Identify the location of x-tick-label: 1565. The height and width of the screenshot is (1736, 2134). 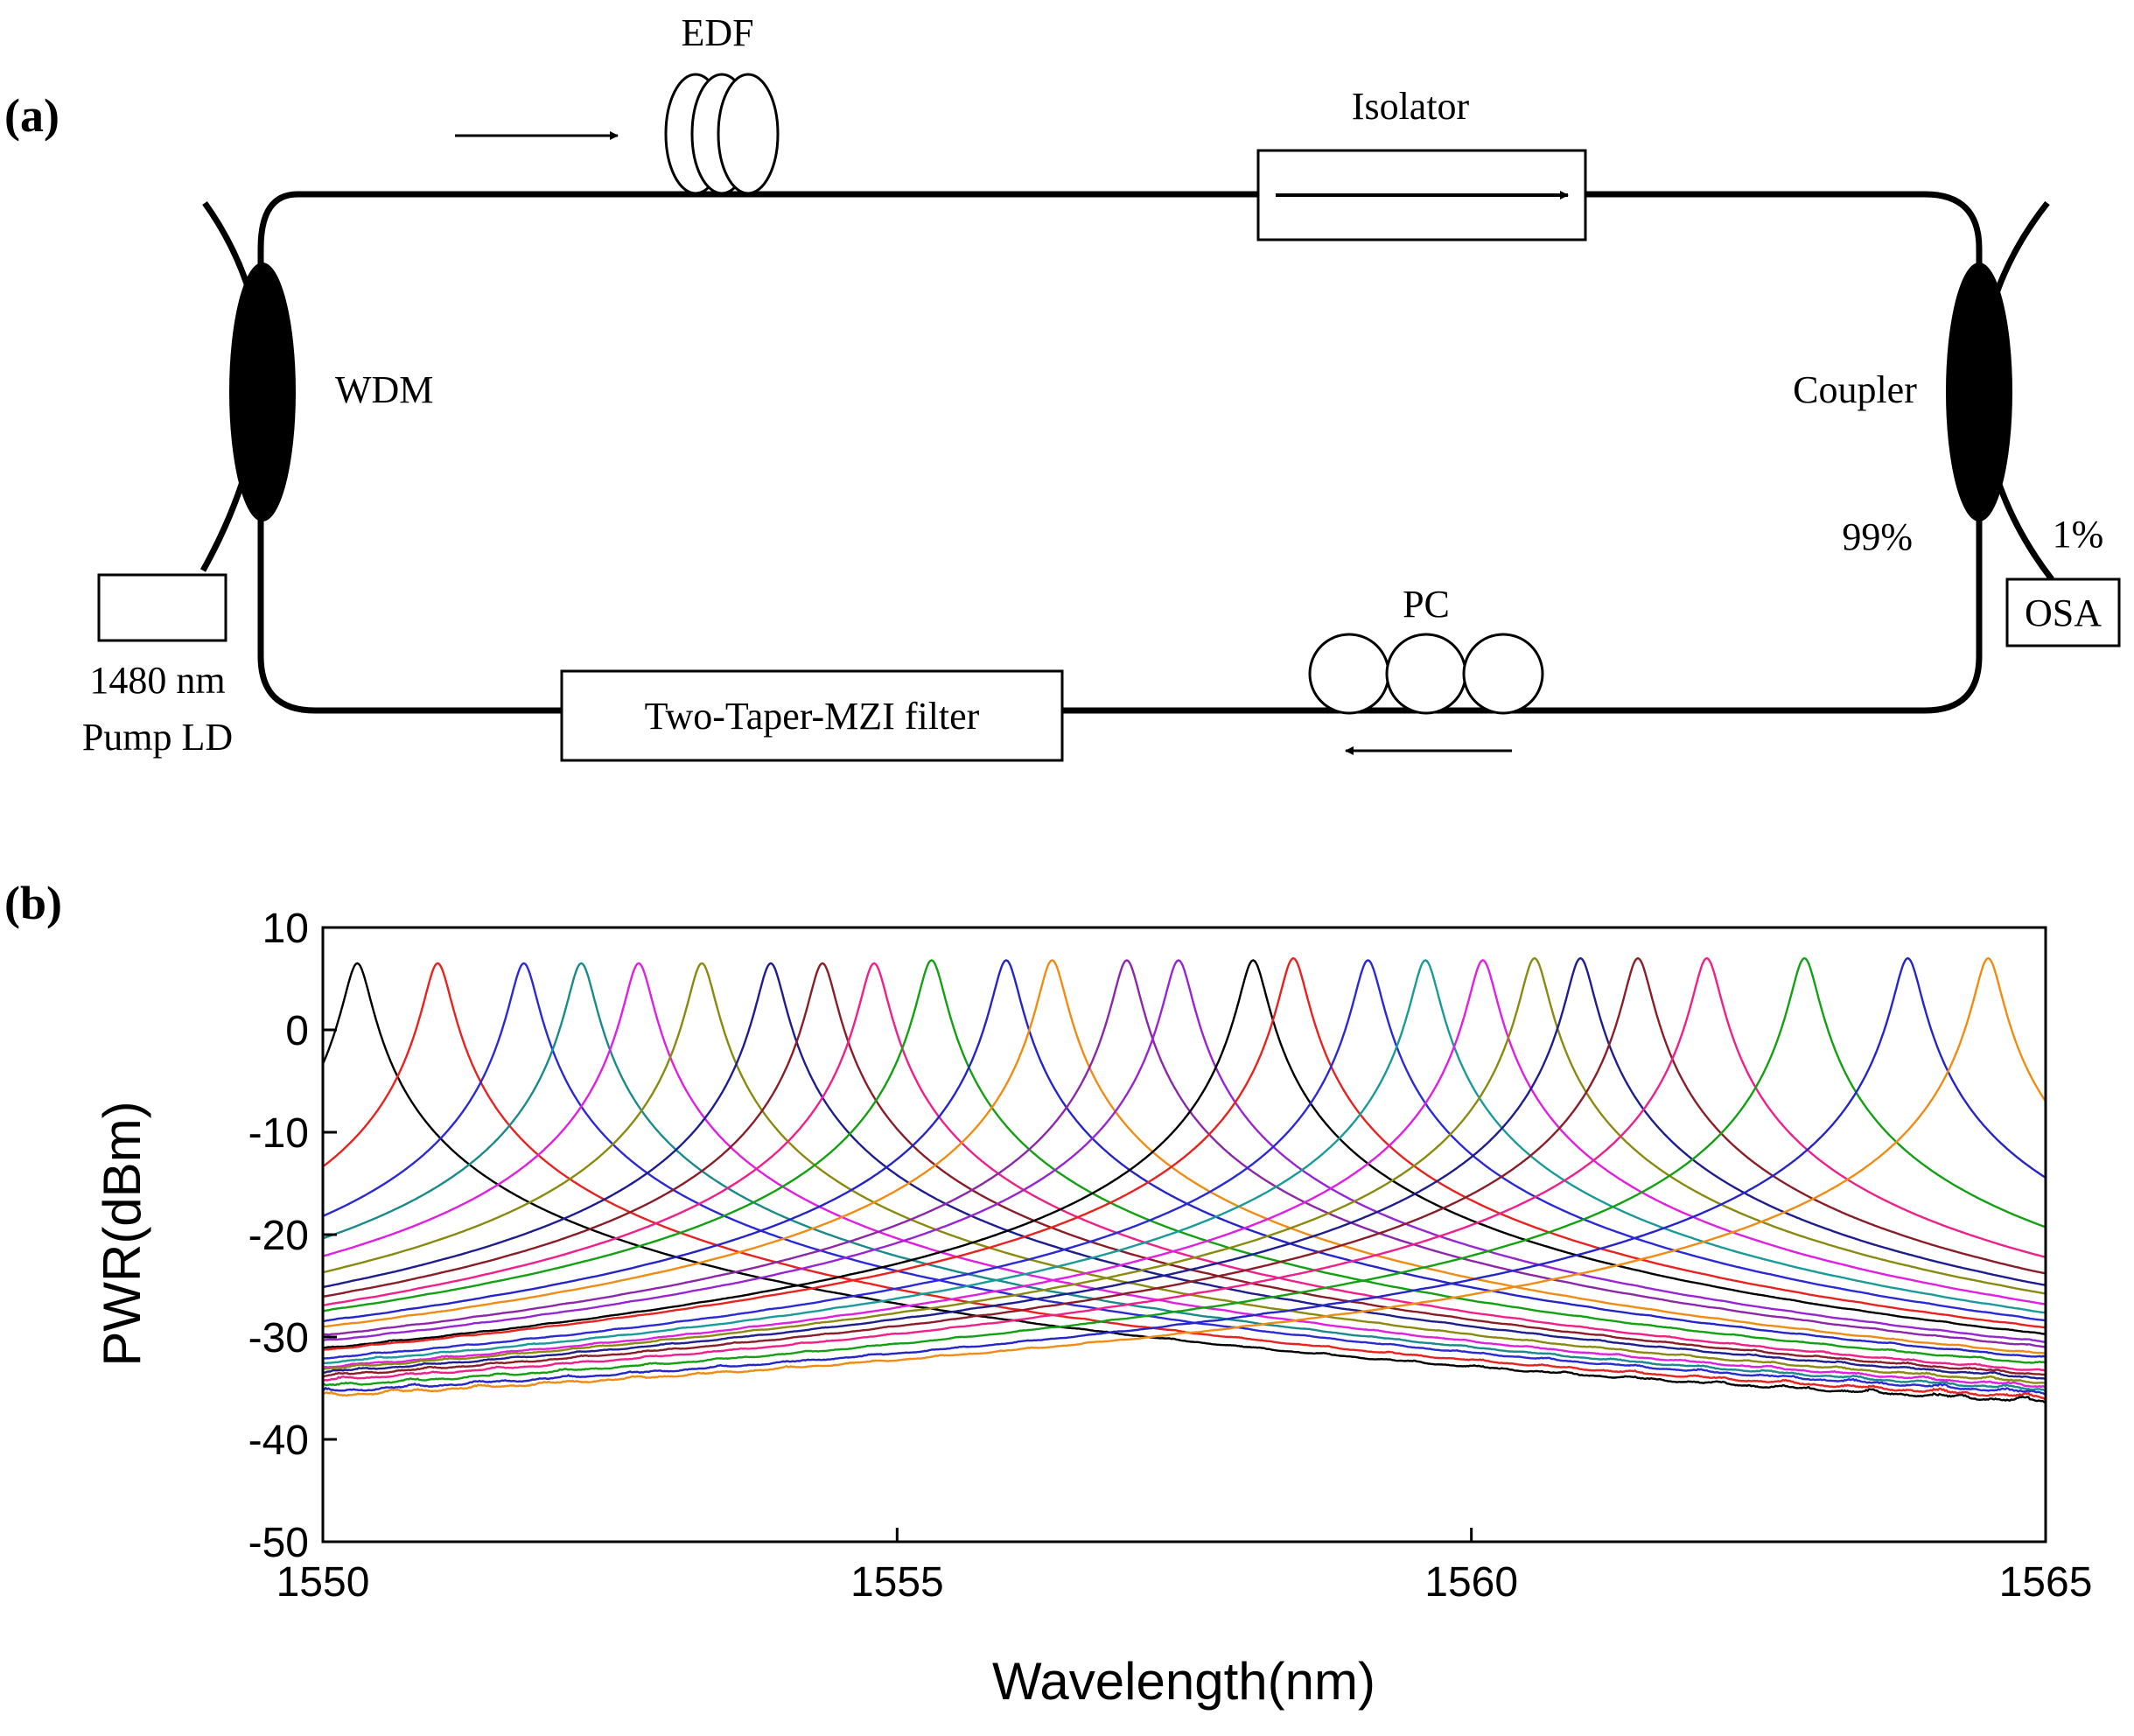
(2046, 1582).